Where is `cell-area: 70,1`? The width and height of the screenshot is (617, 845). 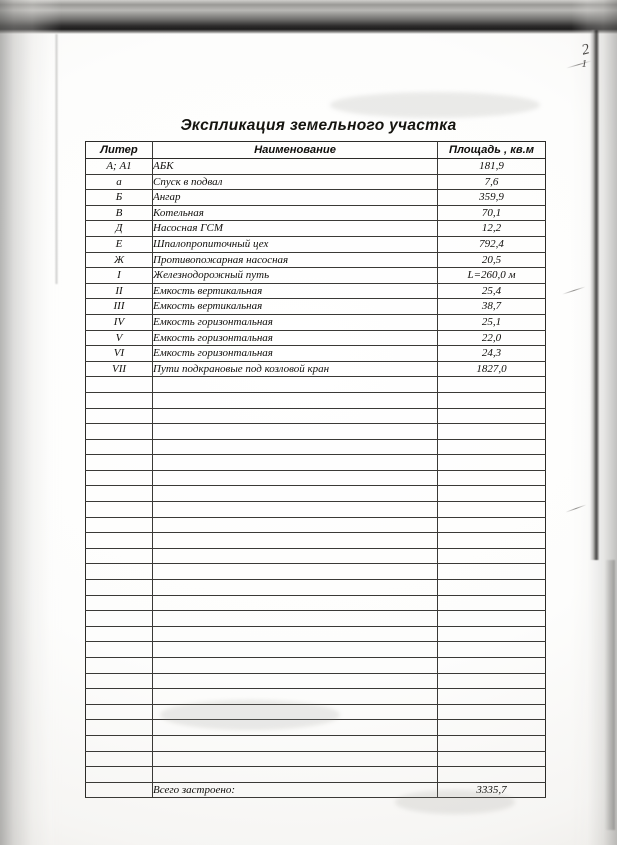
cell-area: 70,1 is located at coordinates (491, 213).